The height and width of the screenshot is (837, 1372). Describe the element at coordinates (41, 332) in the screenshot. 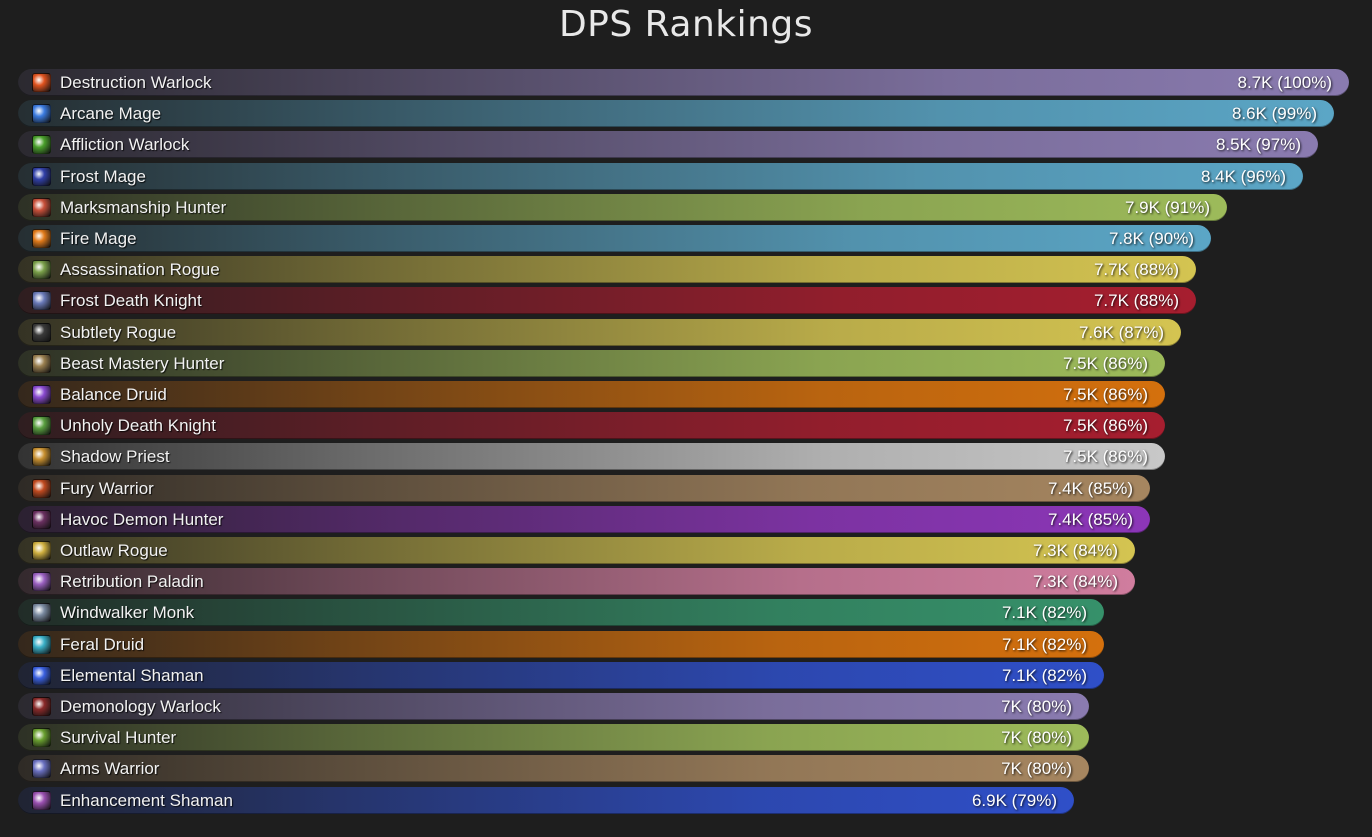

I see `subtlety-rogue-icon` at that location.